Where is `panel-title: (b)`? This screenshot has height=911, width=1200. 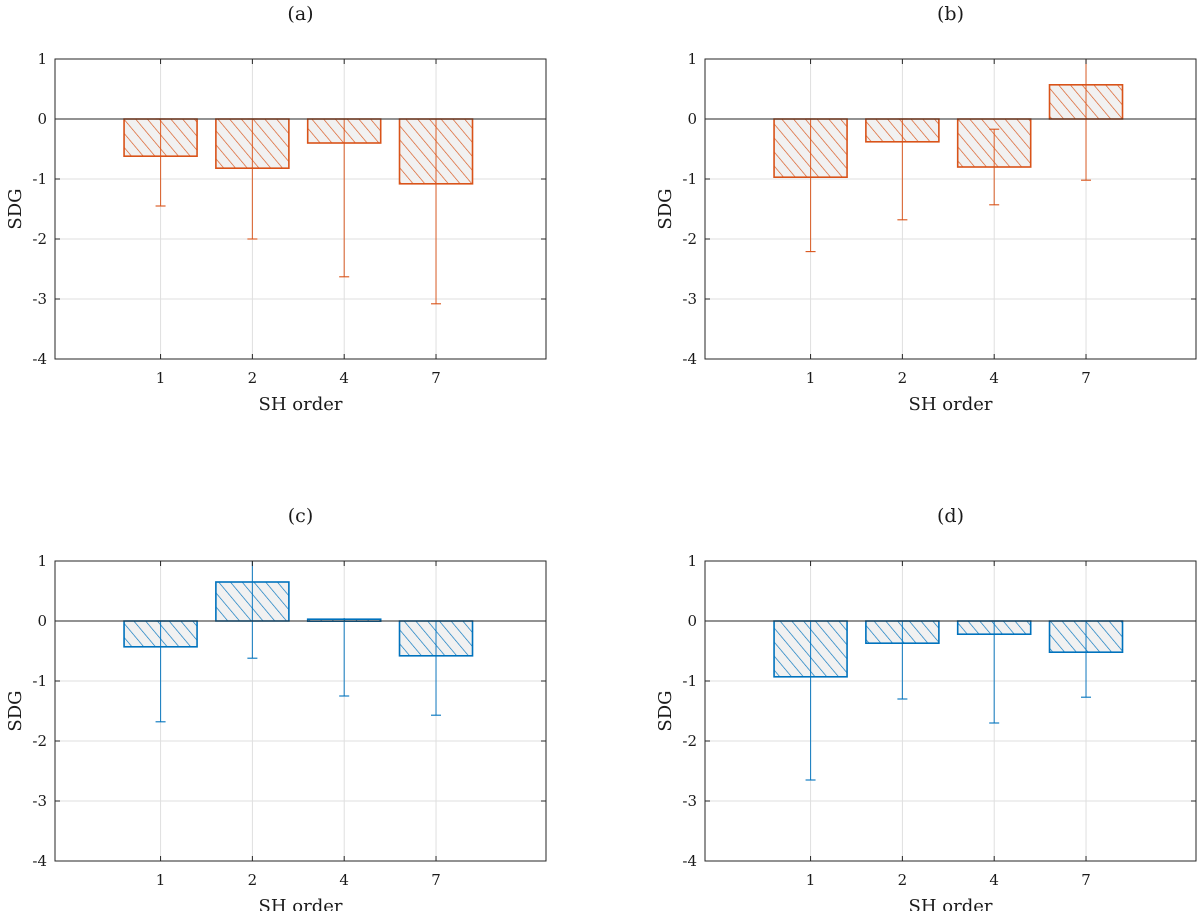 panel-title: (b) is located at coordinates (950, 14).